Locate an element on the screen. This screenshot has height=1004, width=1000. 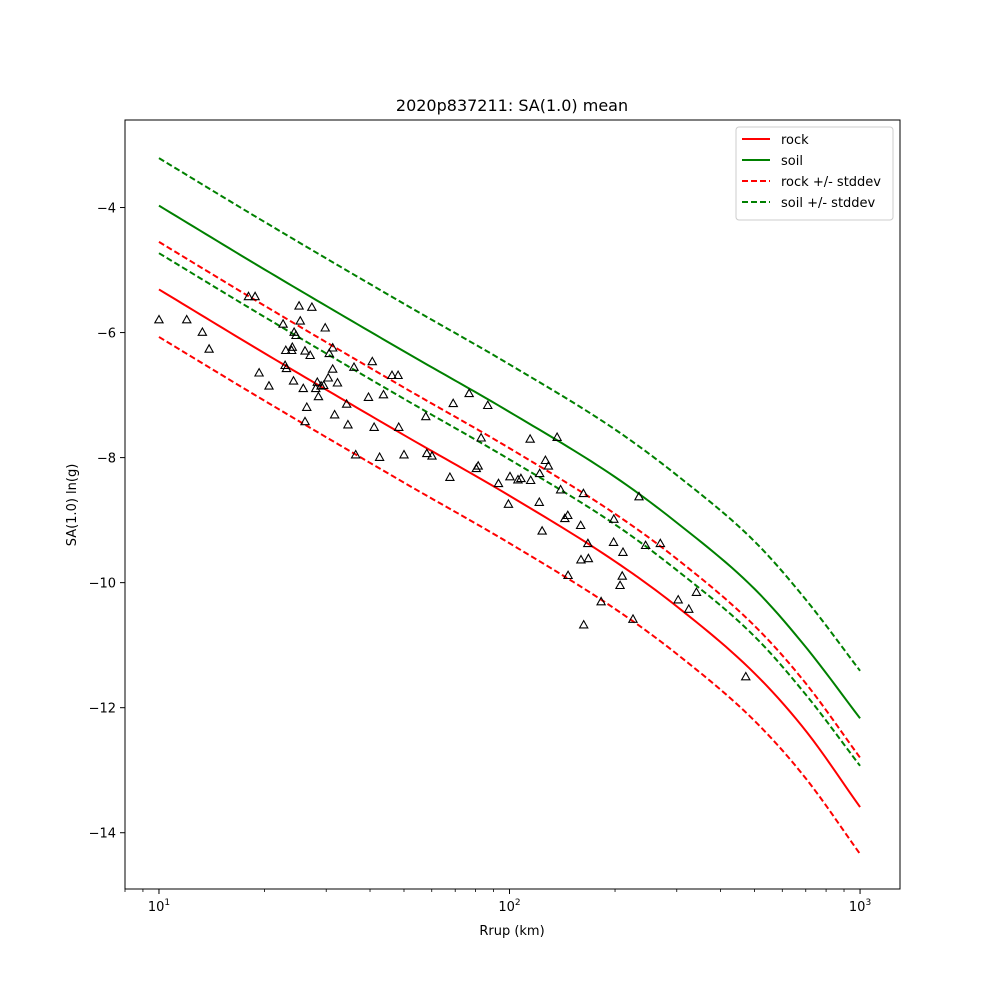
x-tick-label-1: 10² is located at coordinates (509, 906).